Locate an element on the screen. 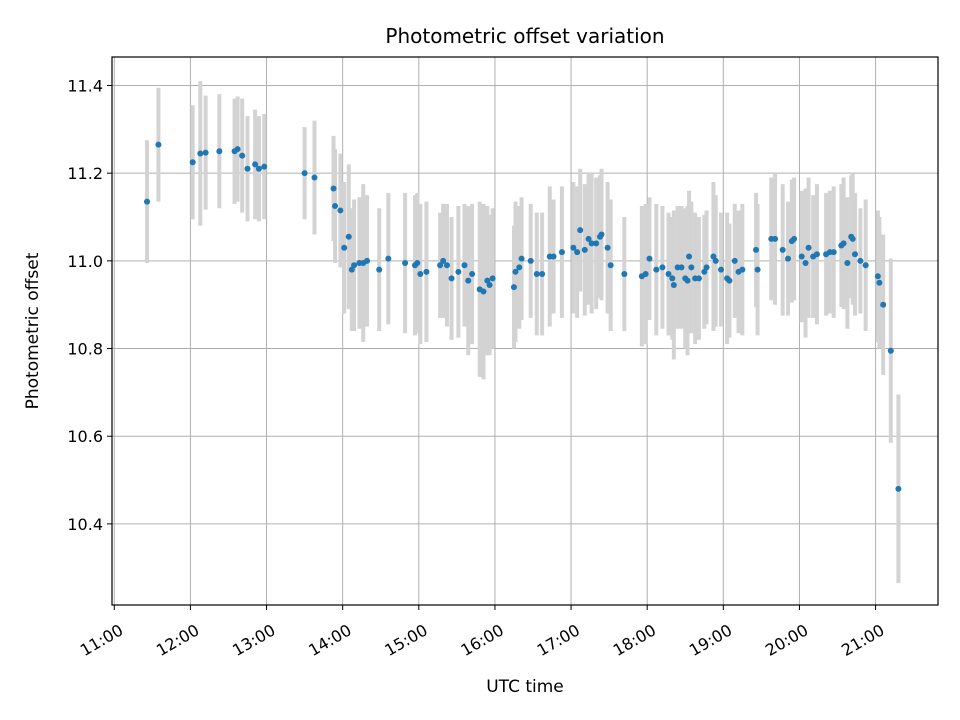 This screenshot has height=720, width=960. x-axis-label: UTC time is located at coordinates (525, 687).